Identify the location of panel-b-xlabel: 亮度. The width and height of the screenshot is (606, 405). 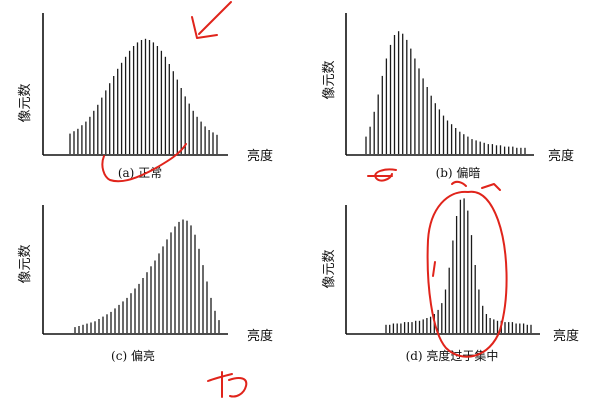
(561, 156).